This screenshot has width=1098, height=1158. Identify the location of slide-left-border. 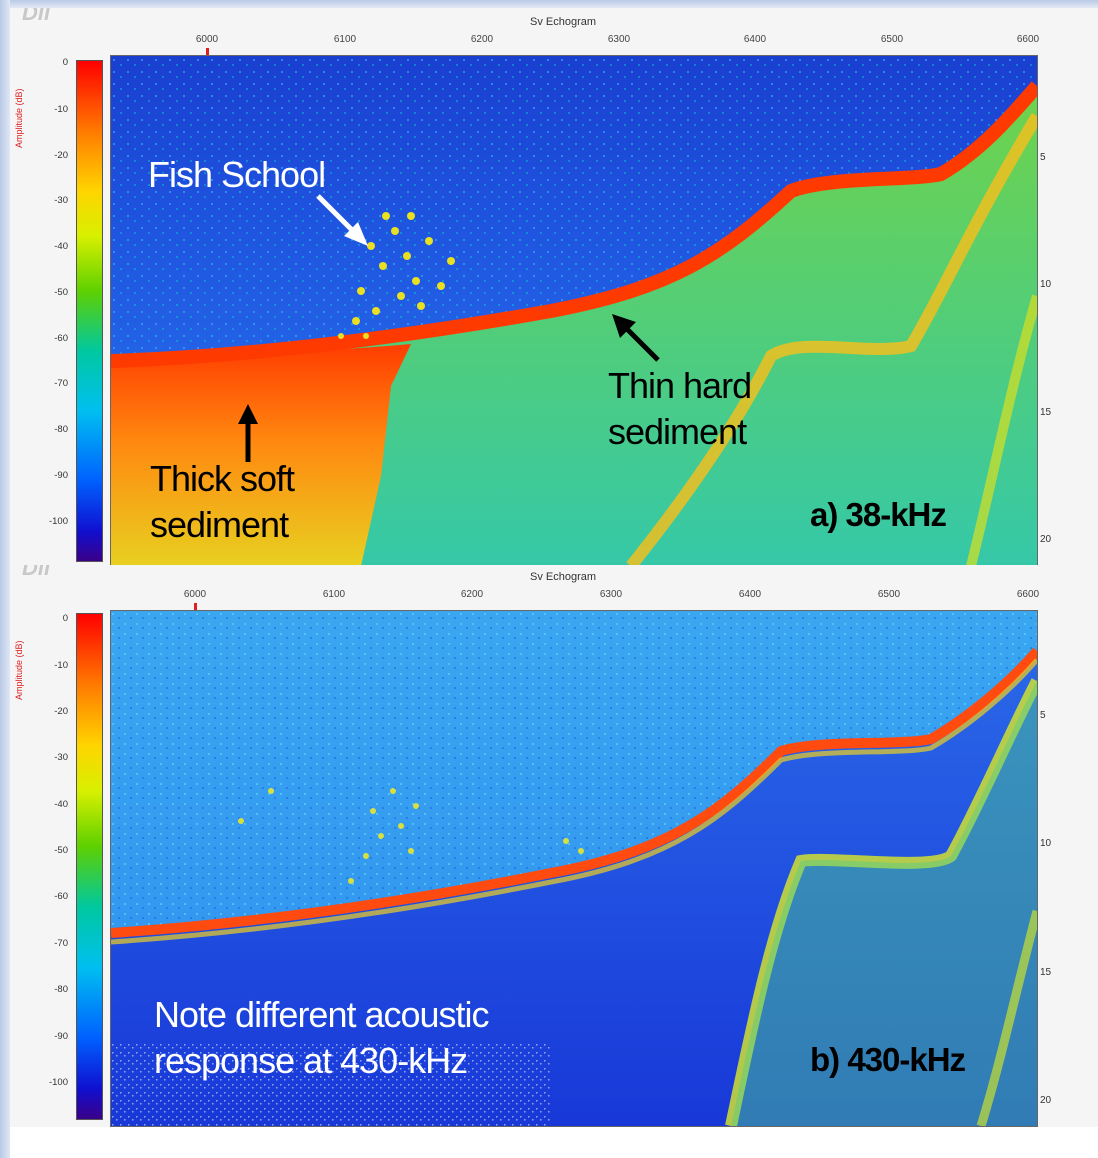
(5, 579).